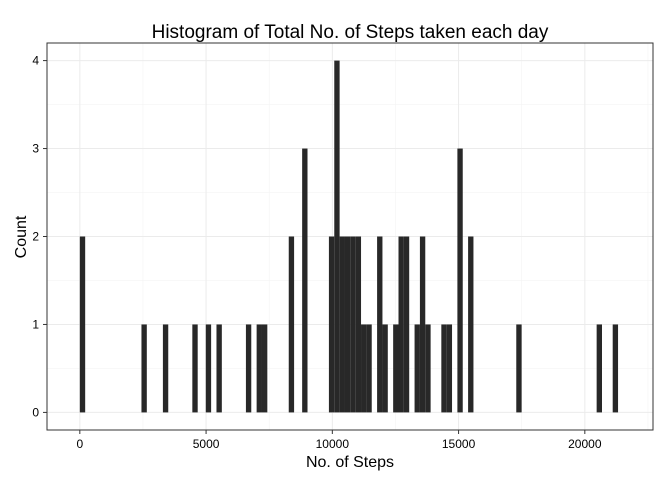 This screenshot has height=480, width=672. What do you see at coordinates (333, 444) in the screenshot?
I see `x-tick-label: 10000` at bounding box center [333, 444].